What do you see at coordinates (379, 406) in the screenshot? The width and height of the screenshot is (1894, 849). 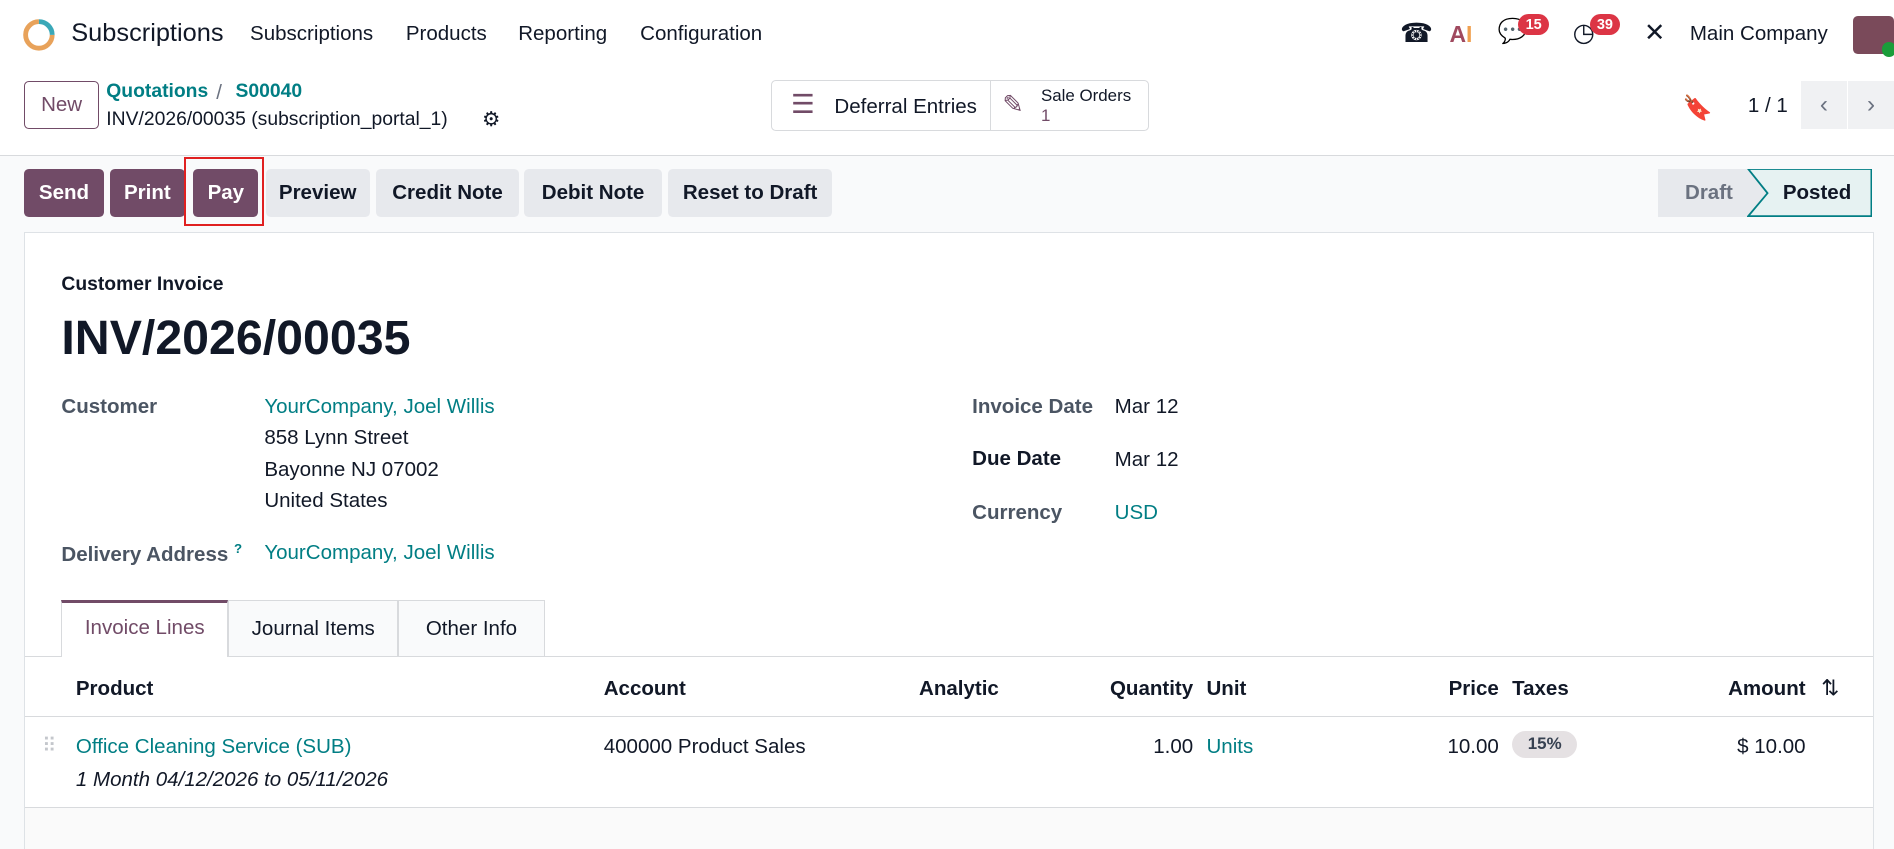 I see `customer-link: YourCompany, Joel Willis` at bounding box center [379, 406].